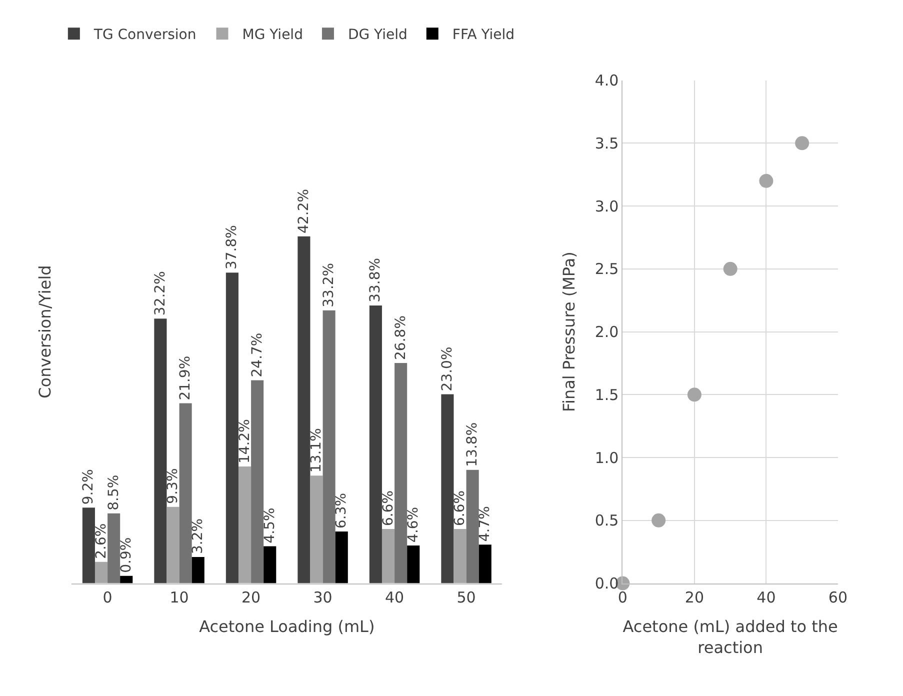 Image resolution: width=903 pixels, height=696 pixels. I want to click on y-tick-label: 0.5, so click(606, 521).